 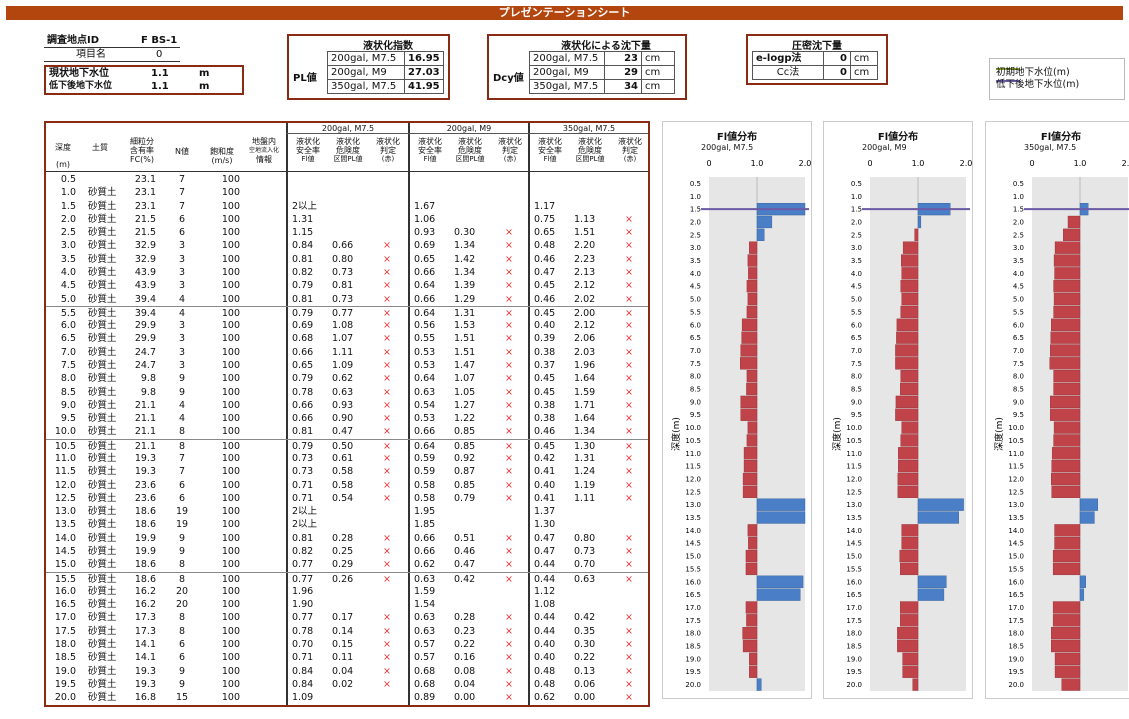 I want to click on pl-cell: 0.26, so click(x=343, y=579).